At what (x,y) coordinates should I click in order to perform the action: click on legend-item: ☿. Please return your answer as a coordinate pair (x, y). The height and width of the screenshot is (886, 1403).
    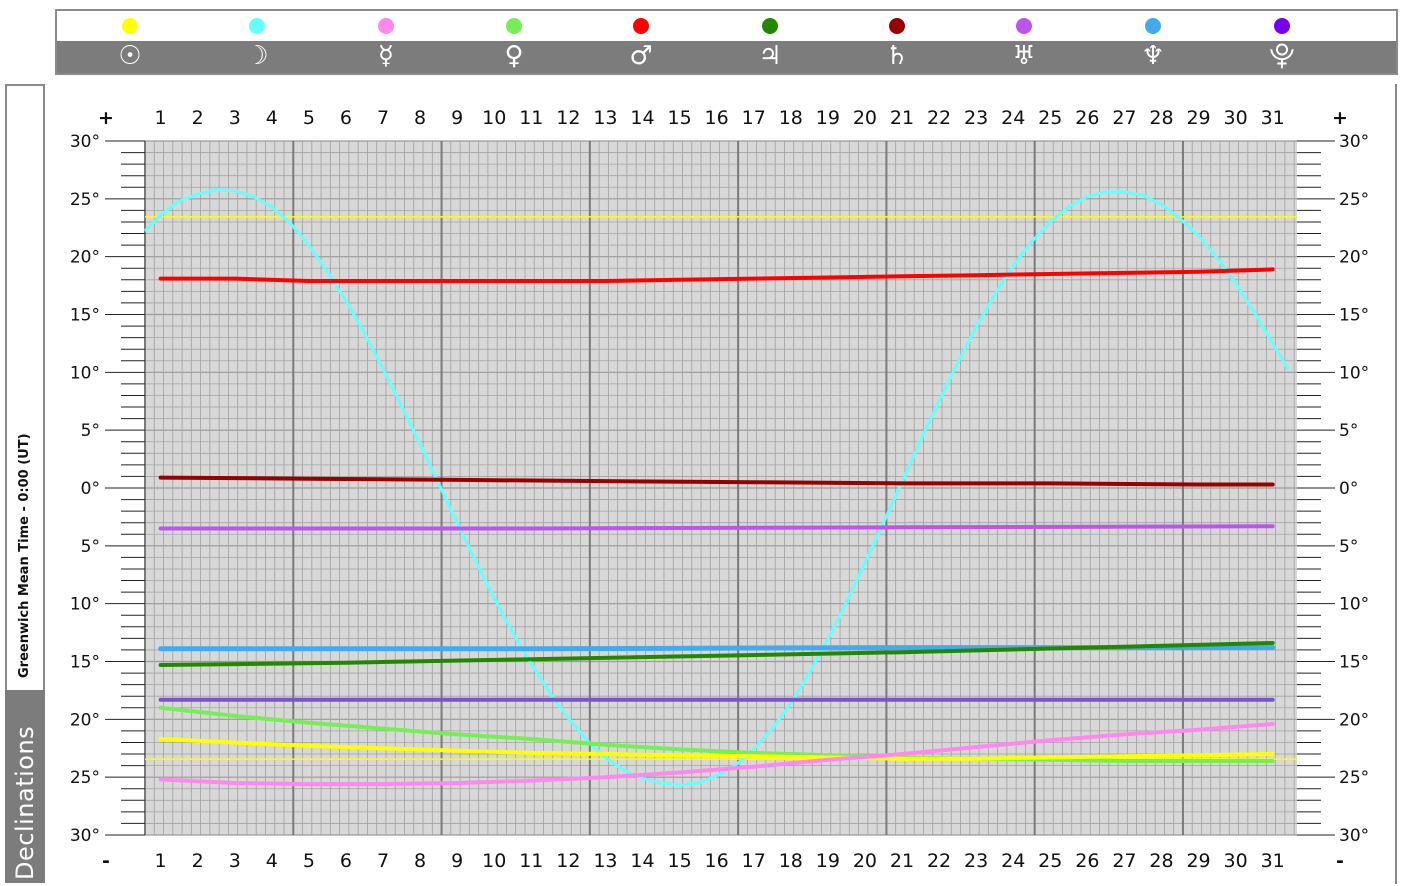
    Looking at the image, I should click on (386, 42).